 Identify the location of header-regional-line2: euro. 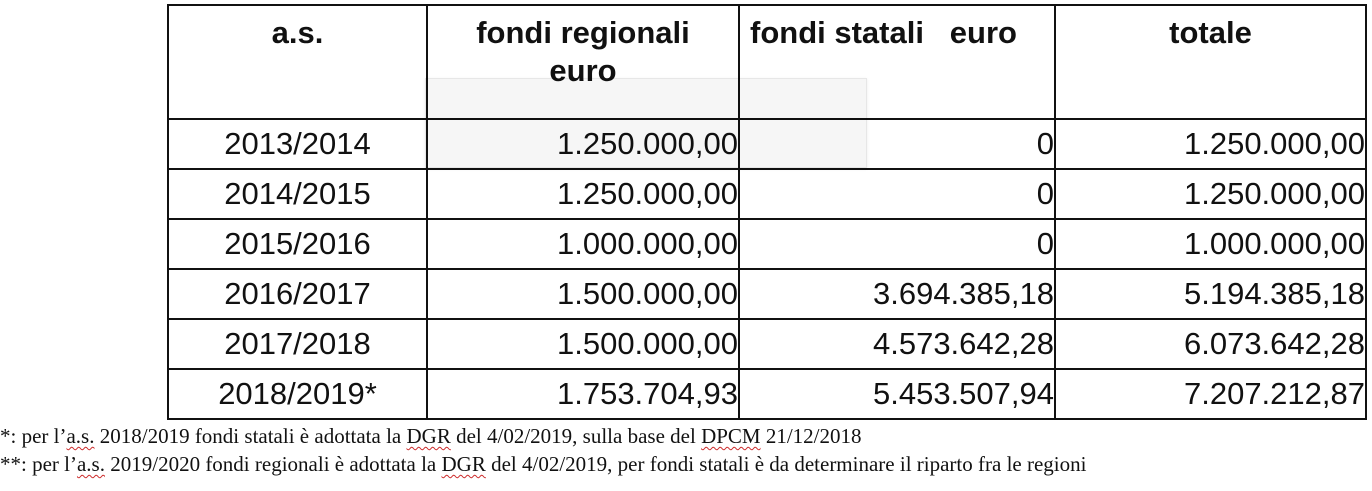
(583, 70).